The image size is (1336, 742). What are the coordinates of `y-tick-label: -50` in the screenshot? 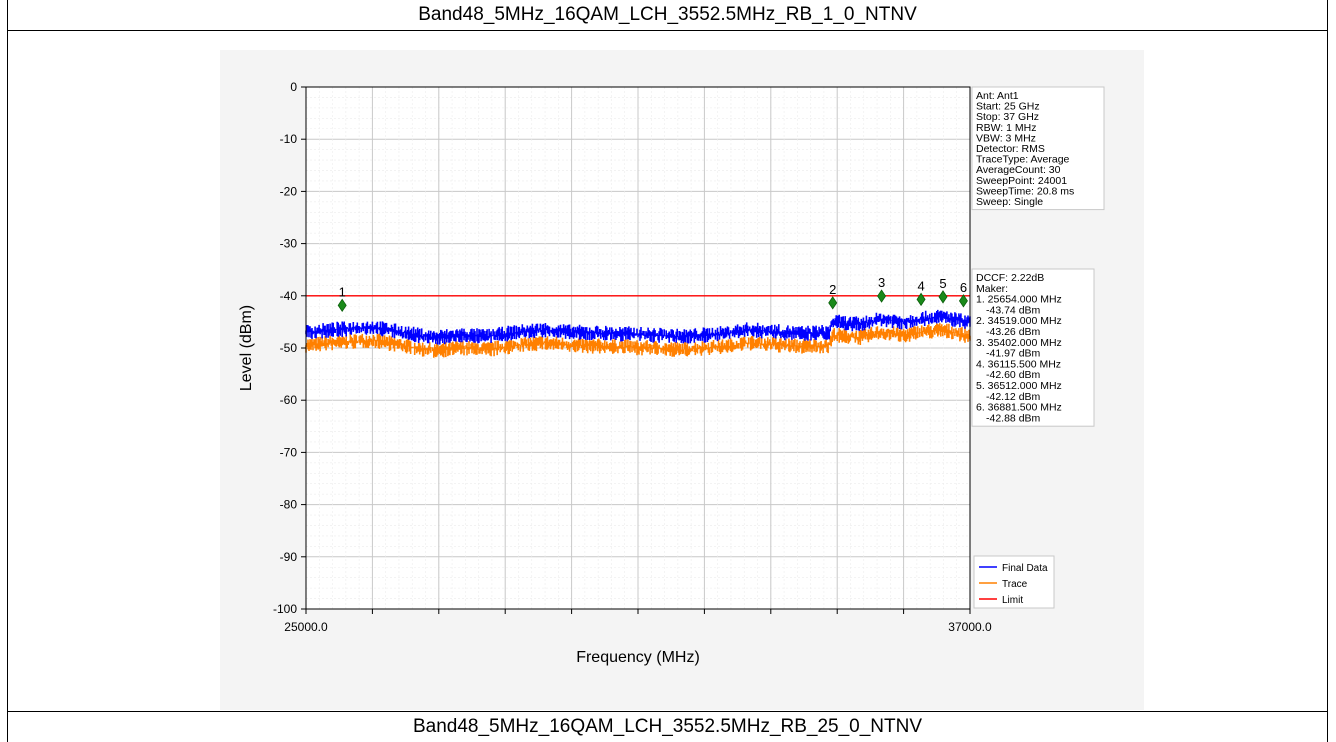 It's located at (289, 348).